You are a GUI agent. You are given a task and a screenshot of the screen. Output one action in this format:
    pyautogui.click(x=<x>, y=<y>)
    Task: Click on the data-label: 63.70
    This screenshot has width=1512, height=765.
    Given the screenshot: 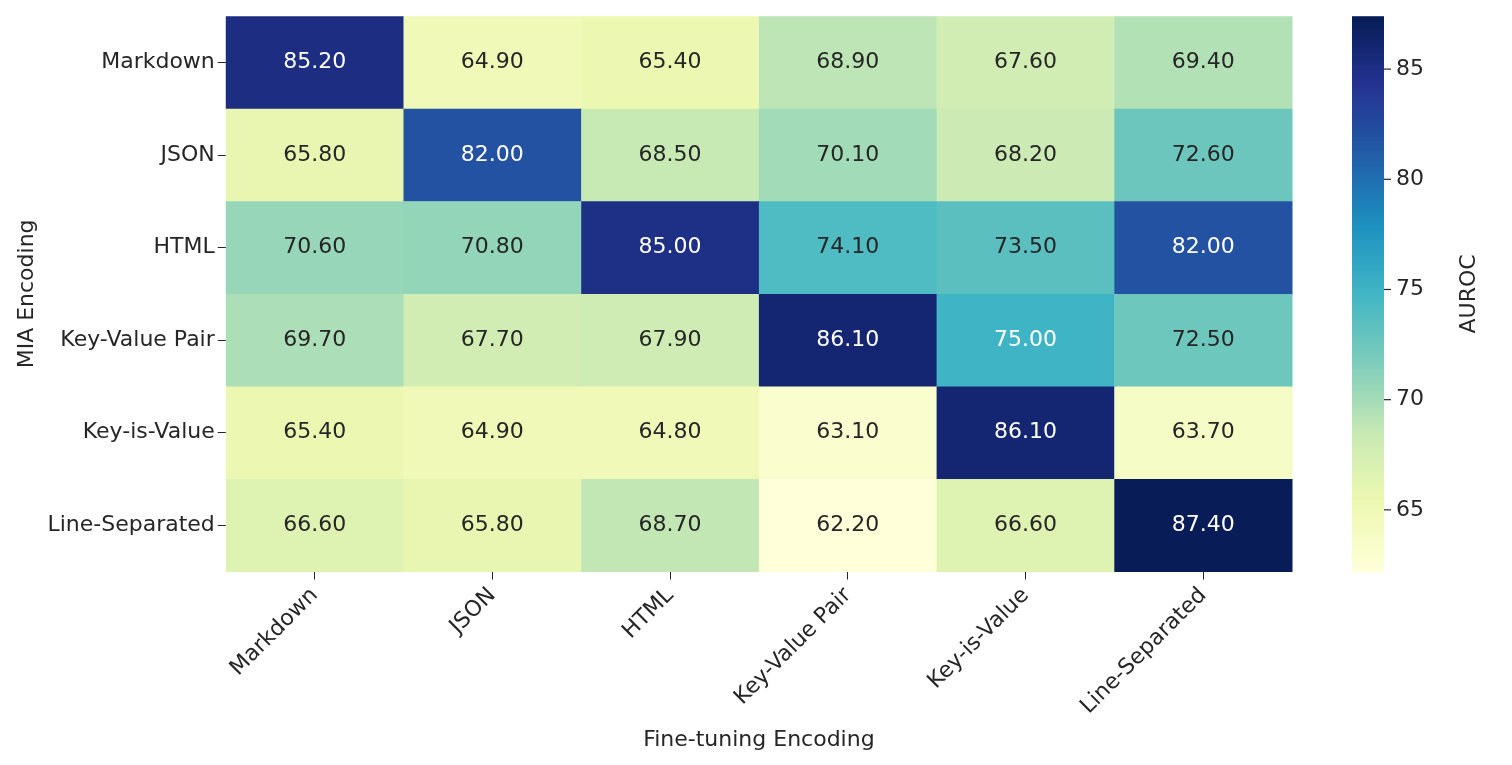 What is the action you would take?
    pyautogui.click(x=1203, y=431)
    